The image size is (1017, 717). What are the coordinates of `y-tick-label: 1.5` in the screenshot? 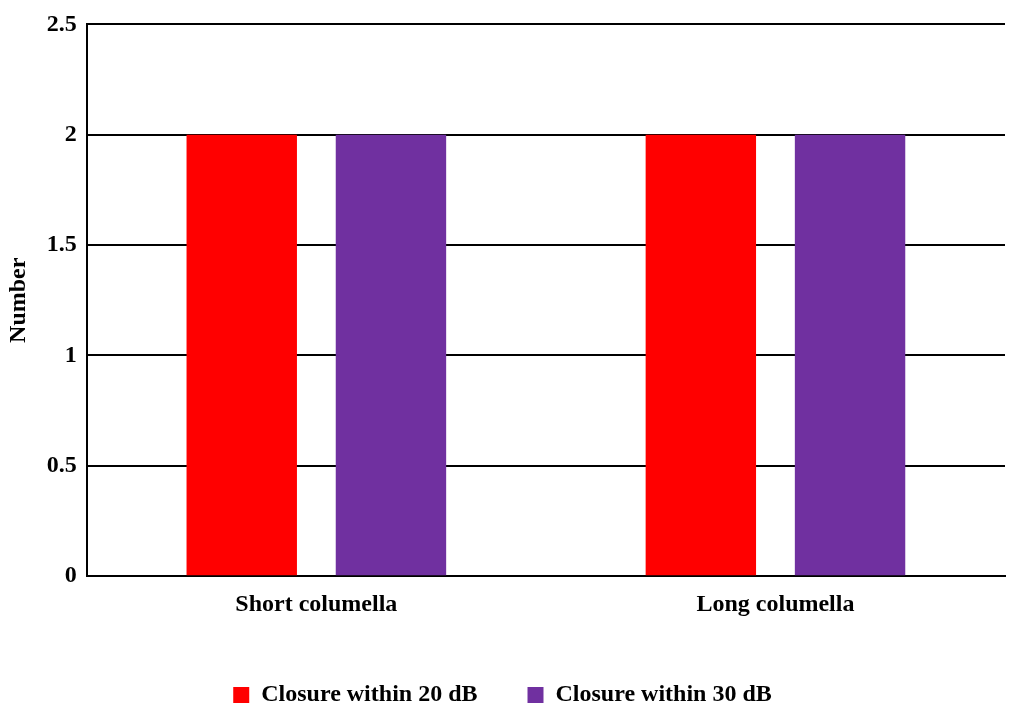 It's located at (61, 243).